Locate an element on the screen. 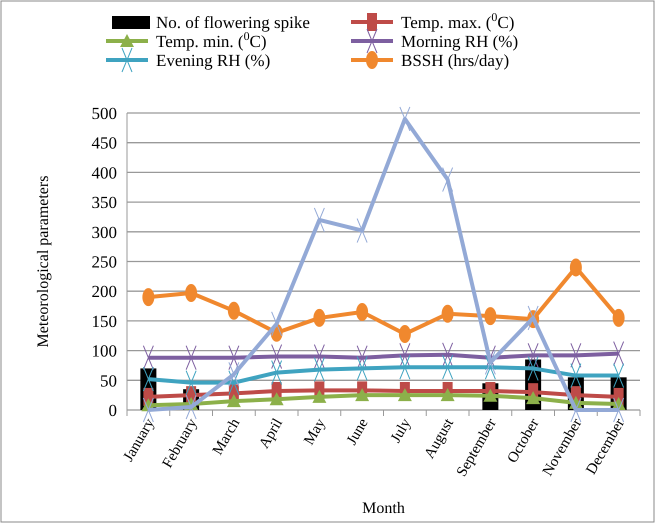 The height and width of the screenshot is (523, 655). legend-label: BSSH (hrs/day) is located at coordinates (455, 60).